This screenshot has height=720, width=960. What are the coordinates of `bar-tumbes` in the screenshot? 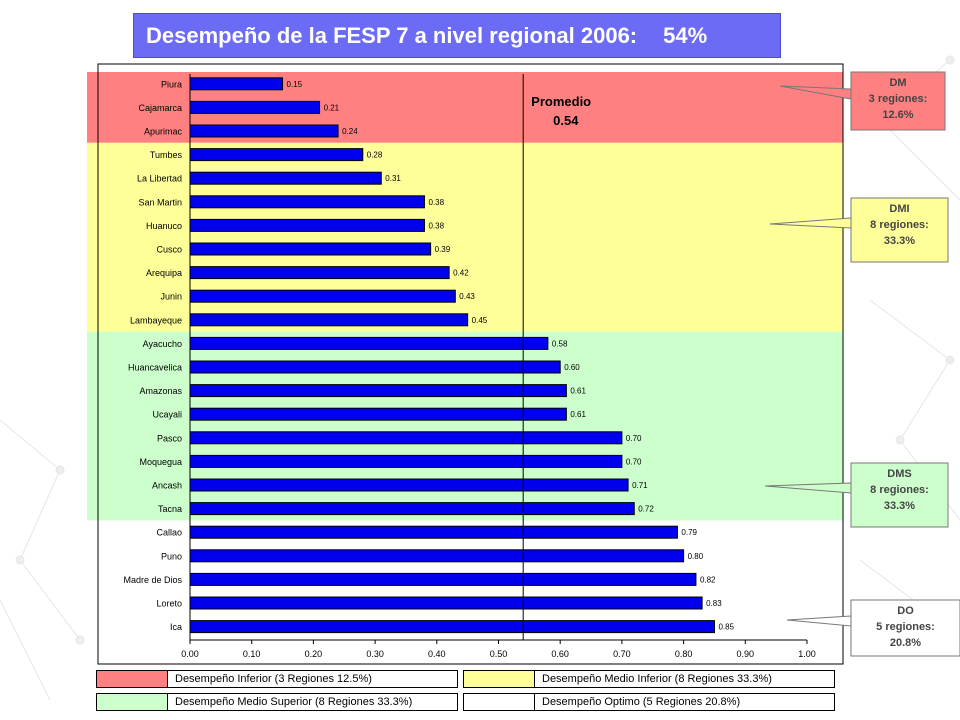 It's located at (276, 155).